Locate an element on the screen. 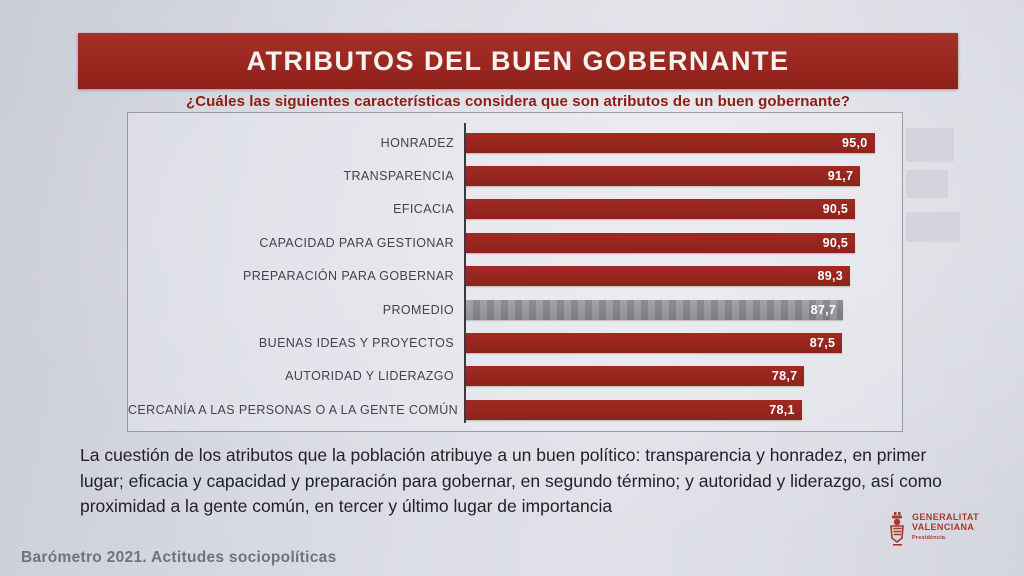 This screenshot has width=1024, height=576. chart-row: EFICACIA 90,5 is located at coordinates (512, 209).